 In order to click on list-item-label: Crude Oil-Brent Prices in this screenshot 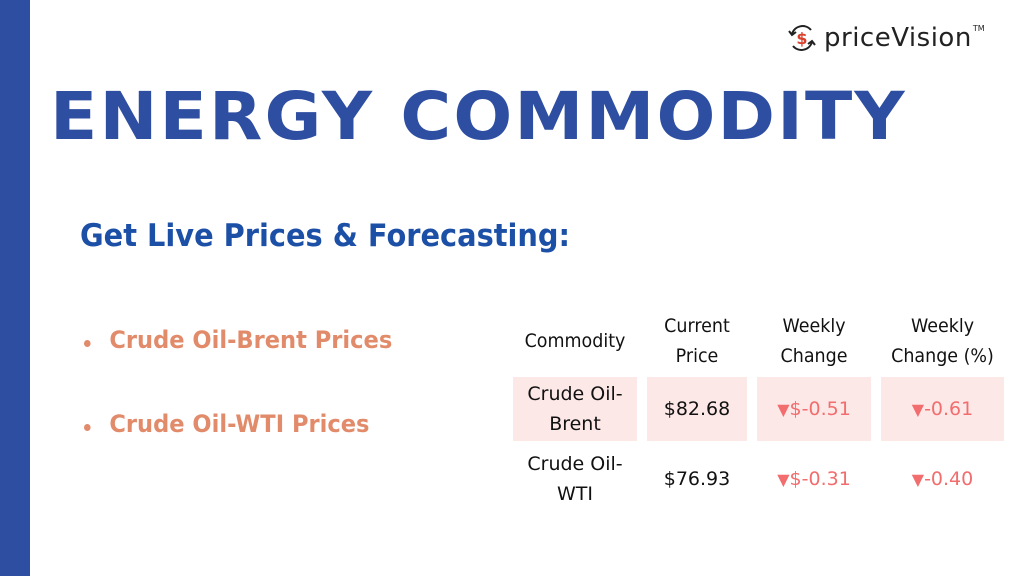, I will do `click(251, 340)`.